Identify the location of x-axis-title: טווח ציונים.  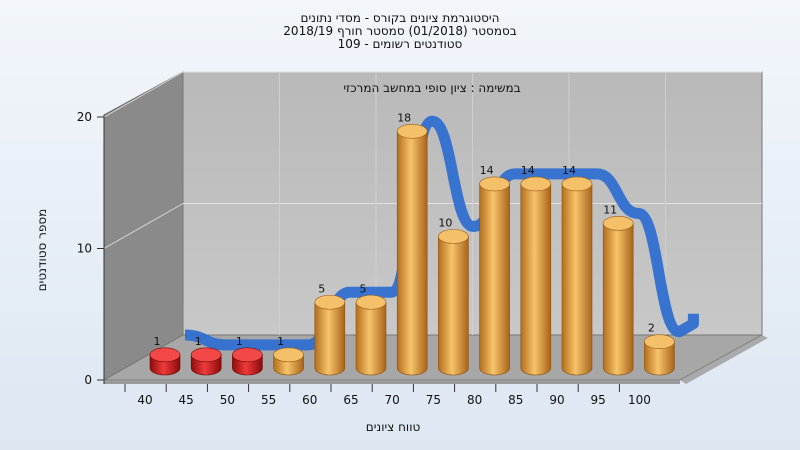
(393, 427).